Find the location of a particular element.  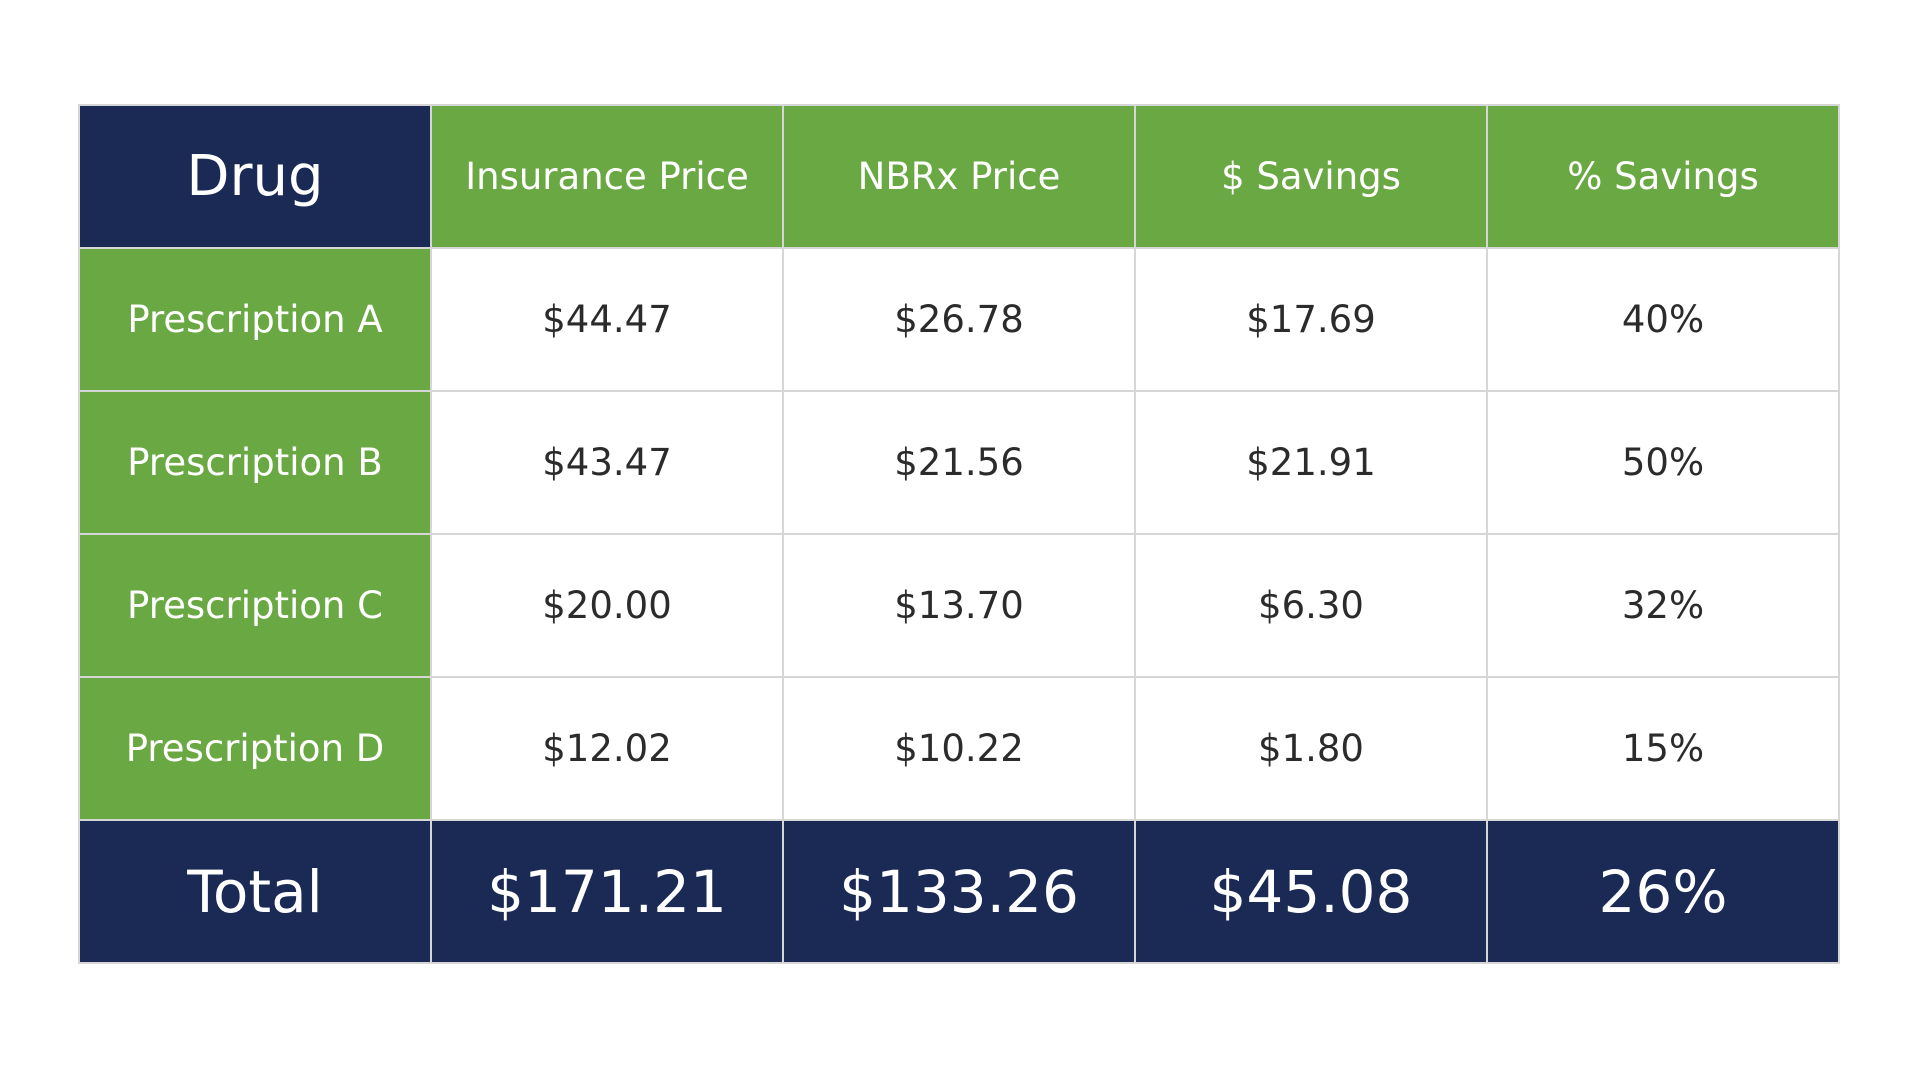

drug-name: Prescription C is located at coordinates (255, 605).